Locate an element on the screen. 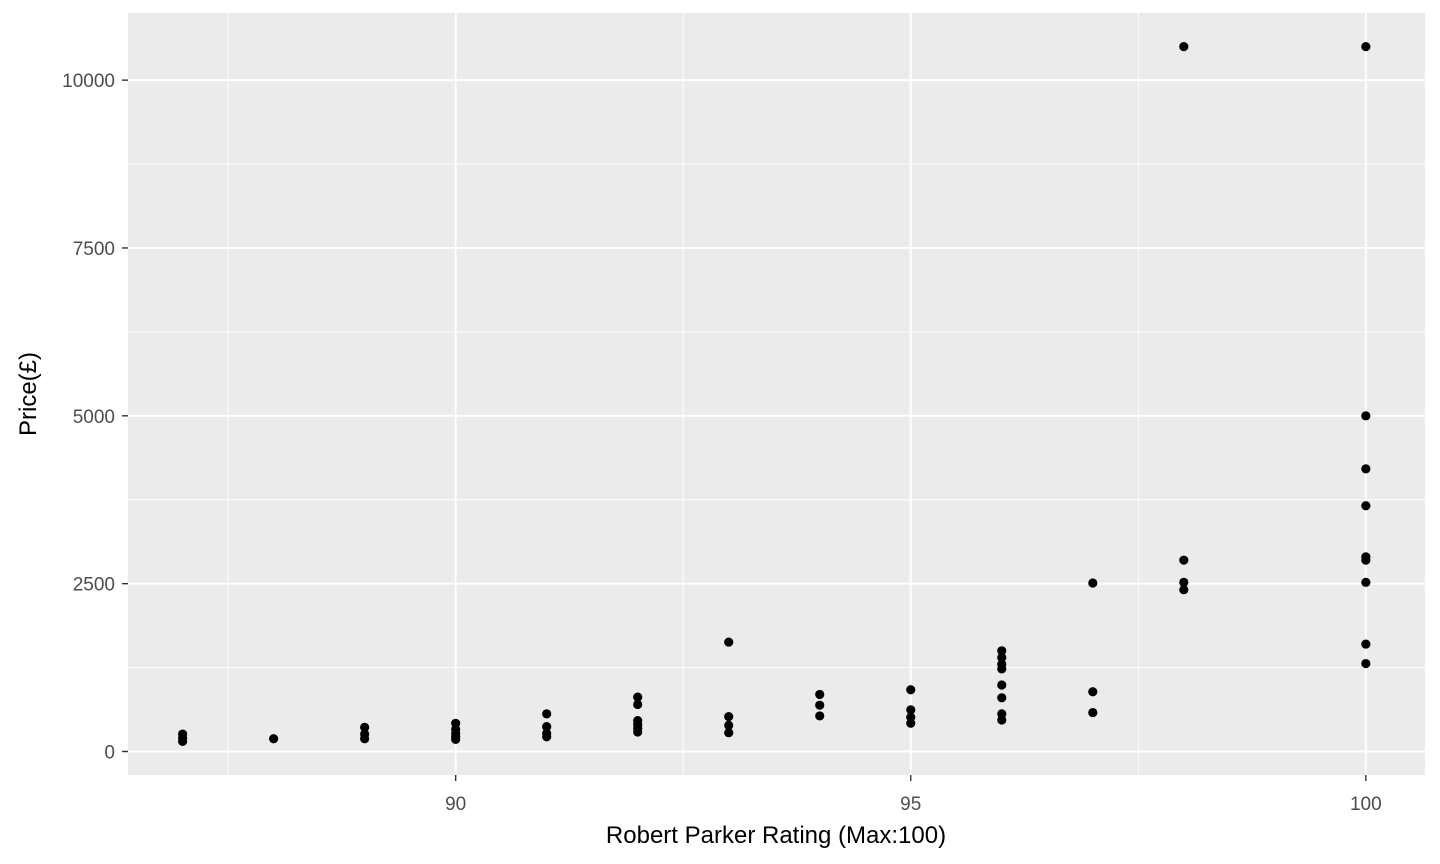 The height and width of the screenshot is (864, 1440). y-tick-label: 0 is located at coordinates (109, 753).